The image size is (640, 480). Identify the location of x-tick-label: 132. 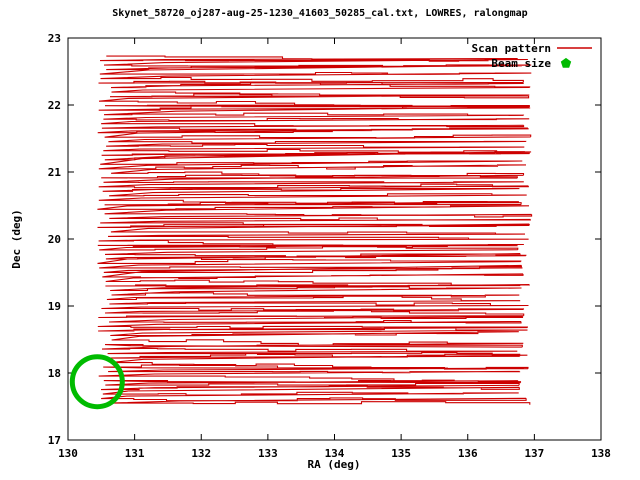
(201, 453).